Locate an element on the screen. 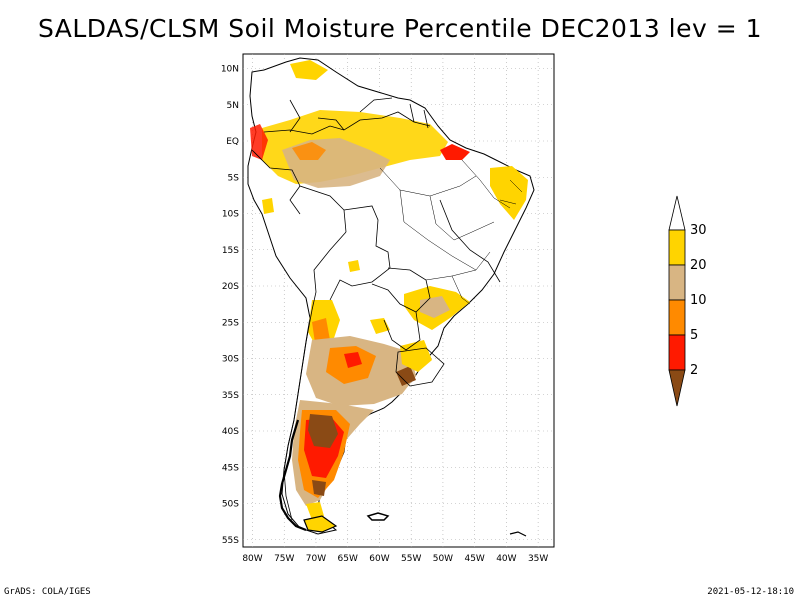  longitude-labels: 80W 75W 70W 65W 60W 55W 50W 45W 40W 35W is located at coordinates (395, 559).